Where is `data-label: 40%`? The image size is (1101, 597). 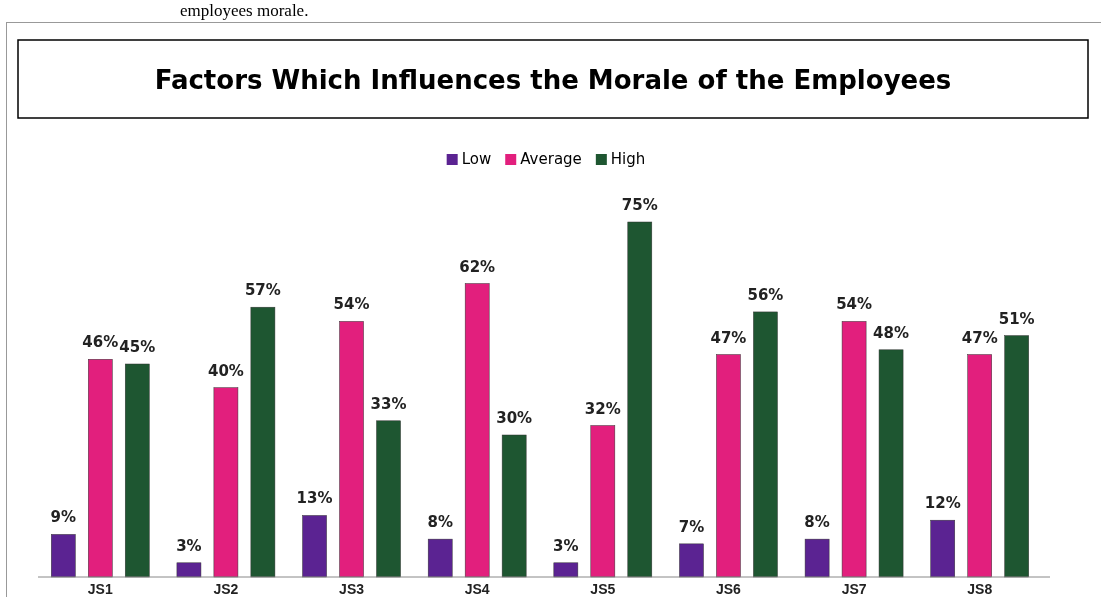
data-label: 40% is located at coordinates (225, 370).